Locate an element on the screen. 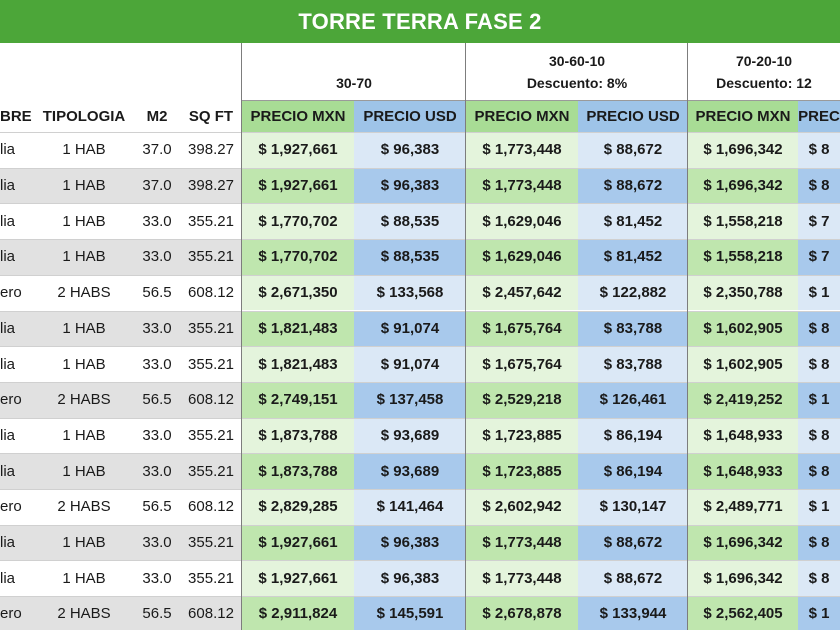 Image resolution: width=840 pixels, height=630 pixels. discount-label: Descuento: 8% is located at coordinates (577, 82).